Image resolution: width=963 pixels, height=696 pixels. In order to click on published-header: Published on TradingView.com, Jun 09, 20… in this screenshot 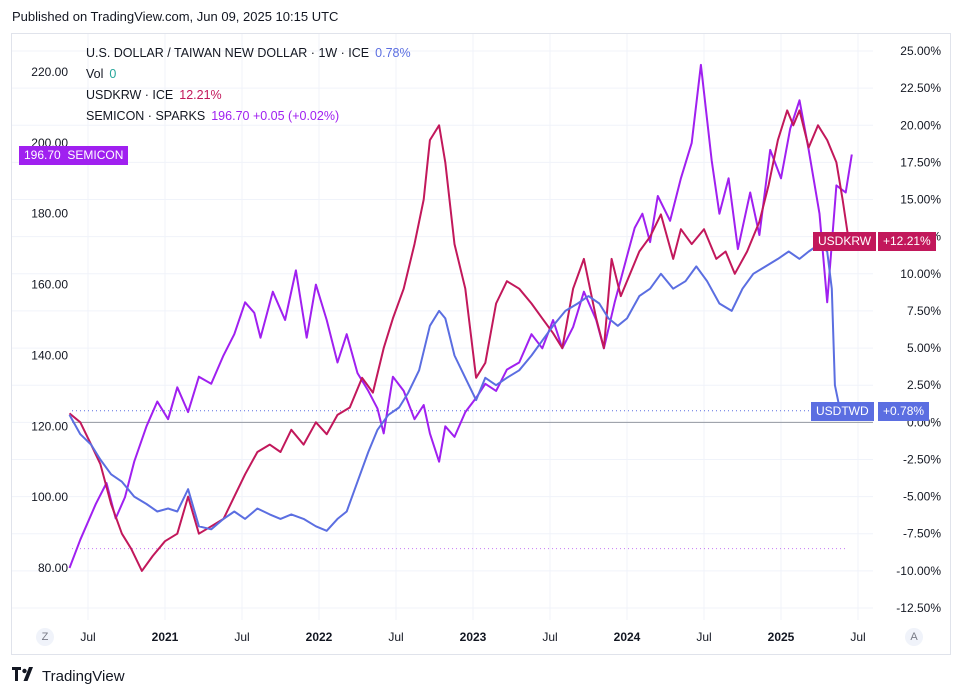, I will do `click(175, 16)`.